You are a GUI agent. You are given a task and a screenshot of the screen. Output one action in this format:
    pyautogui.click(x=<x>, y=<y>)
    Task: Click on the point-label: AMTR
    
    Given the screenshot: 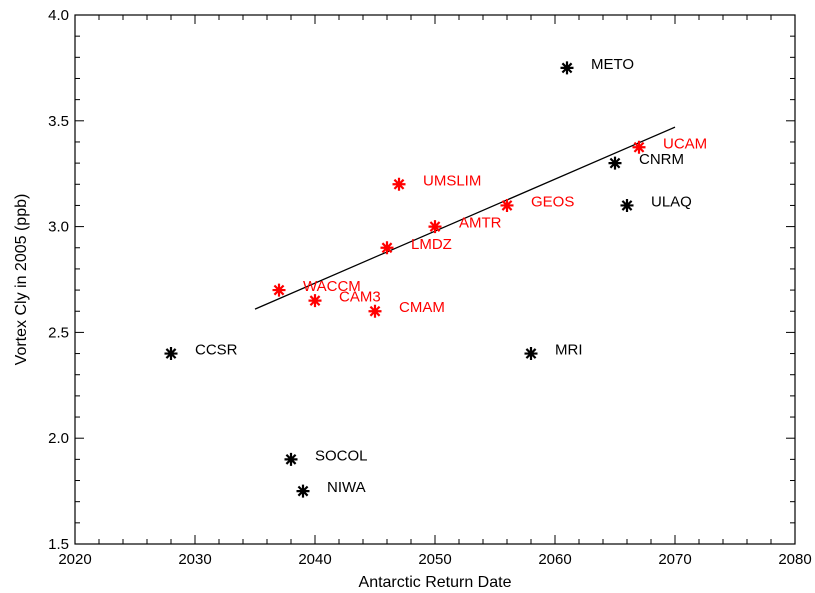 What is the action you would take?
    pyautogui.click(x=480, y=223)
    